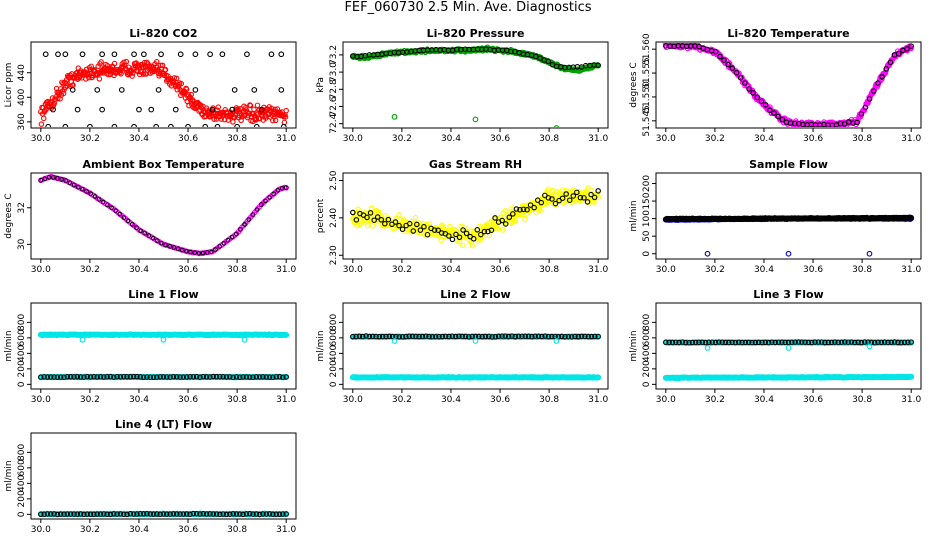 The height and width of the screenshot is (540, 936). Describe the element at coordinates (549, 139) in the screenshot. I see `x-tick-label: 30.8` at that location.